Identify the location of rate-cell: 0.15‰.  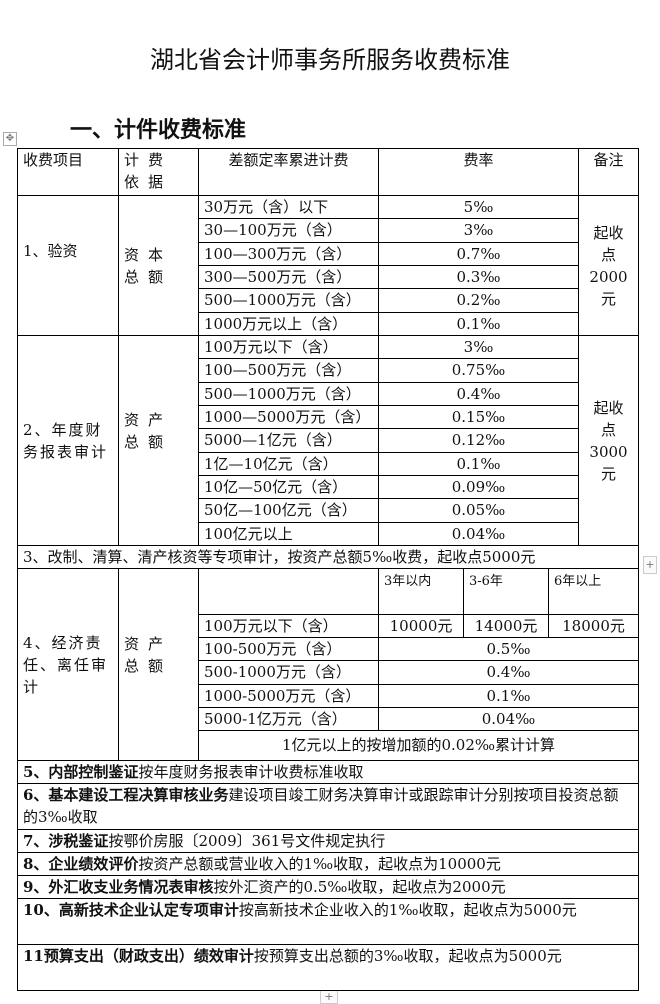
(479, 417).